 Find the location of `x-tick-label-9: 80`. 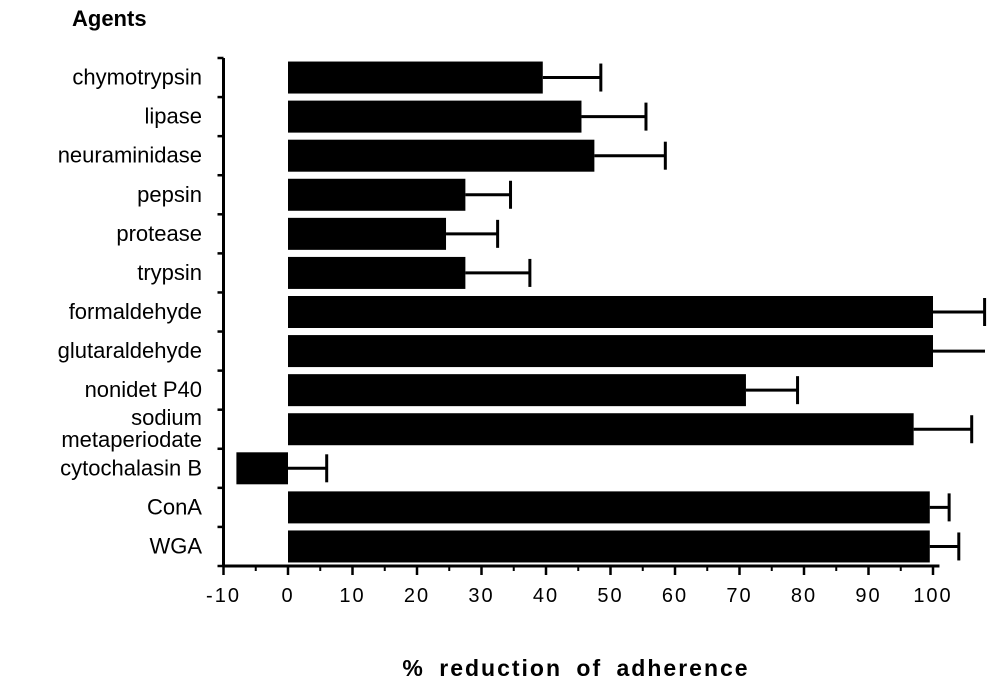

x-tick-label-9: 80 is located at coordinates (804, 596).